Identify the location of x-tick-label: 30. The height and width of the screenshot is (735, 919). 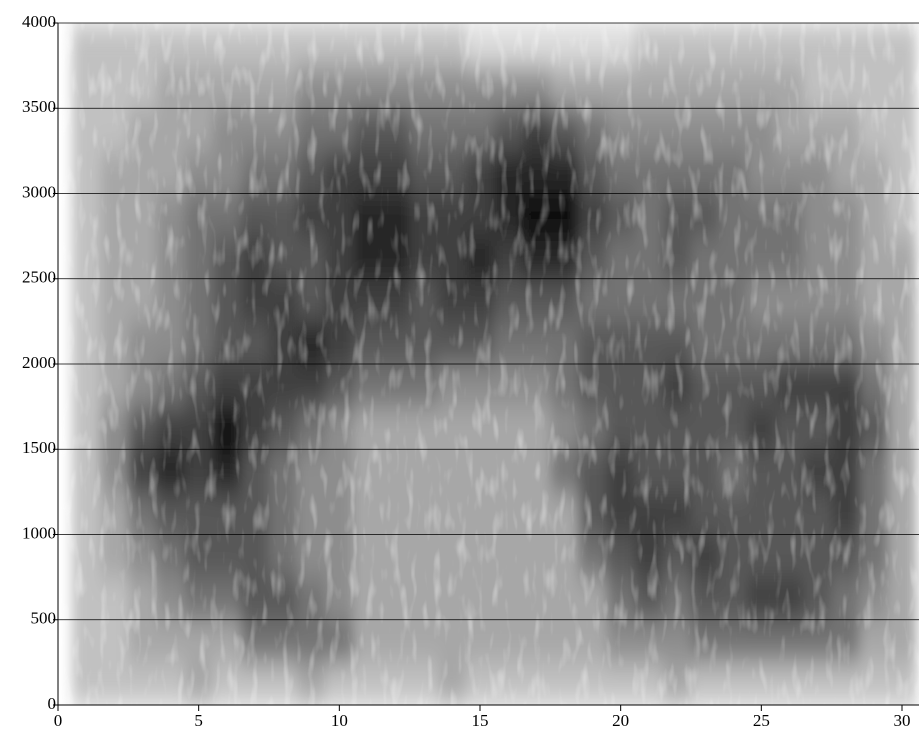
(902, 720).